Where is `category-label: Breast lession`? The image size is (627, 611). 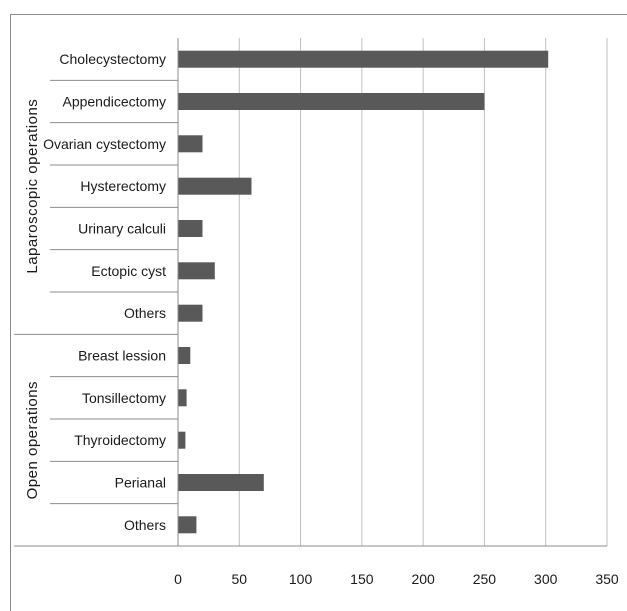
category-label: Breast lession is located at coordinates (122, 356).